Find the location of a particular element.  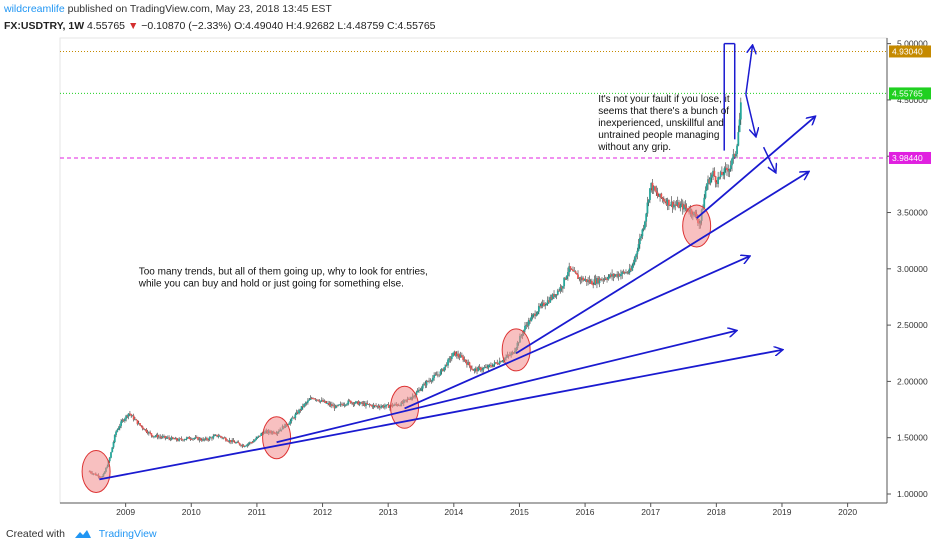

down-arrow-icon: ▼ is located at coordinates (133, 26).